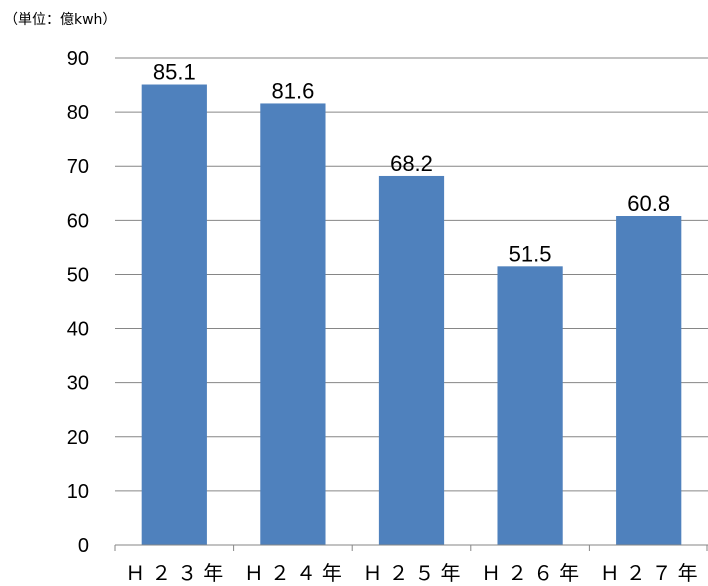  Describe the element at coordinates (60, 20) in the screenshot. I see `unit-label: （単位：億kwh）` at that location.